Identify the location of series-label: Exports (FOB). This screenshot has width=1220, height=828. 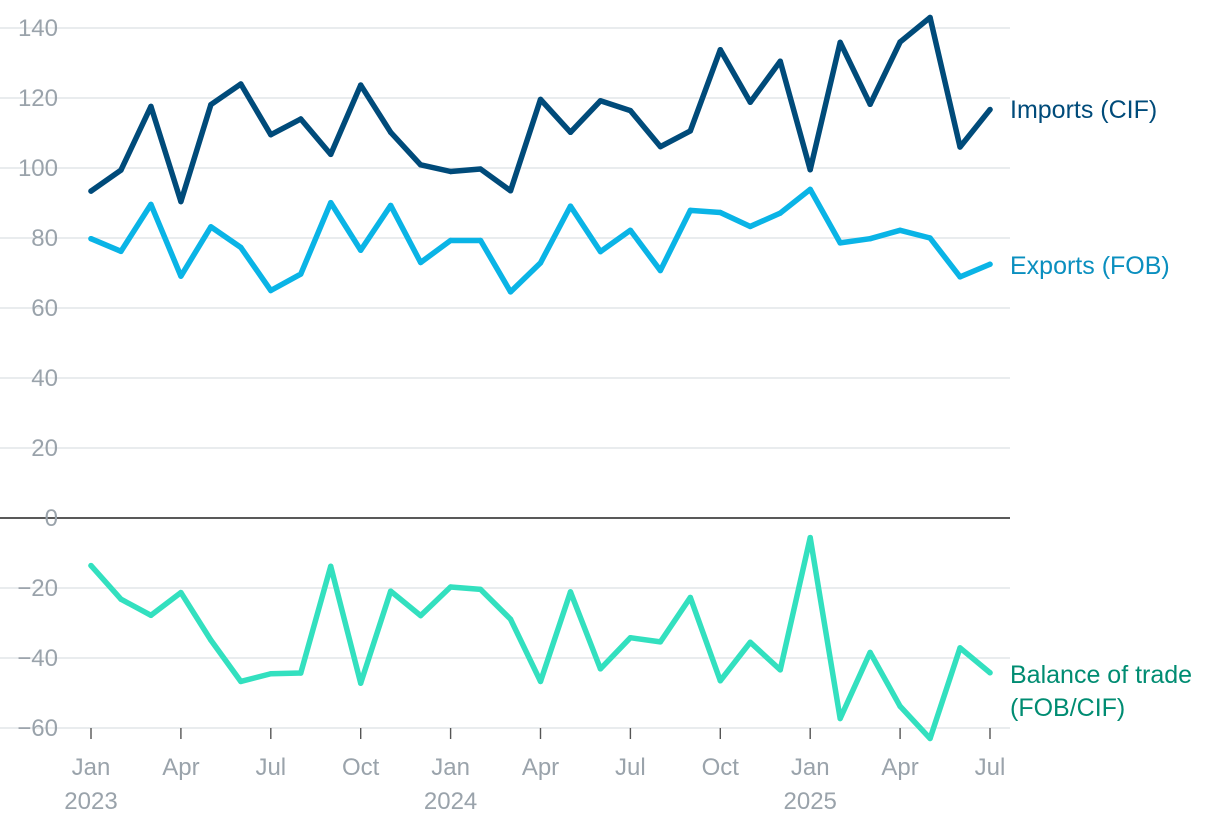
(1090, 266).